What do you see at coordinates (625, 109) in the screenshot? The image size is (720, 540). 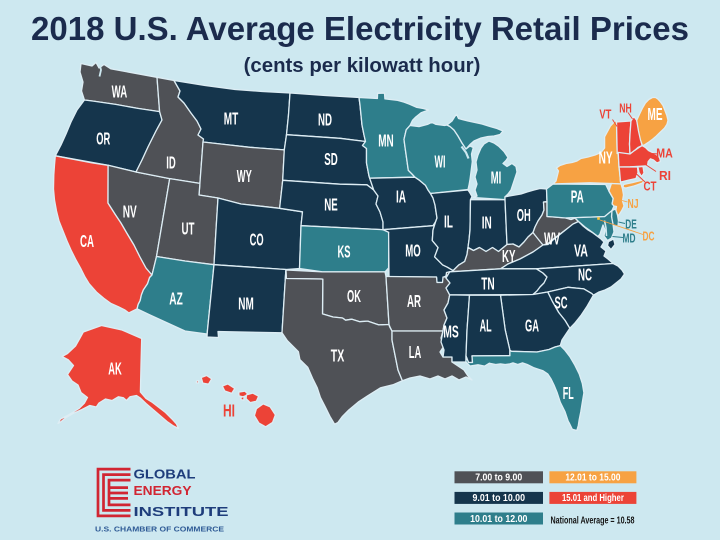 I see `svg-text: NH` at bounding box center [625, 109].